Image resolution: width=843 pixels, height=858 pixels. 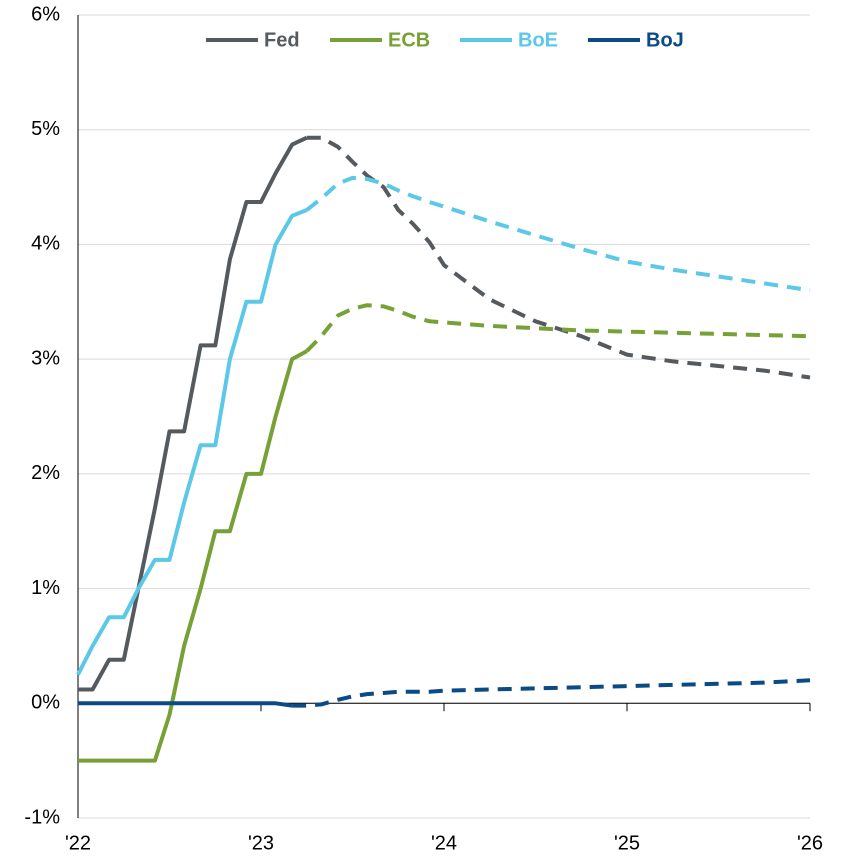 I want to click on x-tick-label: '26, so click(x=810, y=843).